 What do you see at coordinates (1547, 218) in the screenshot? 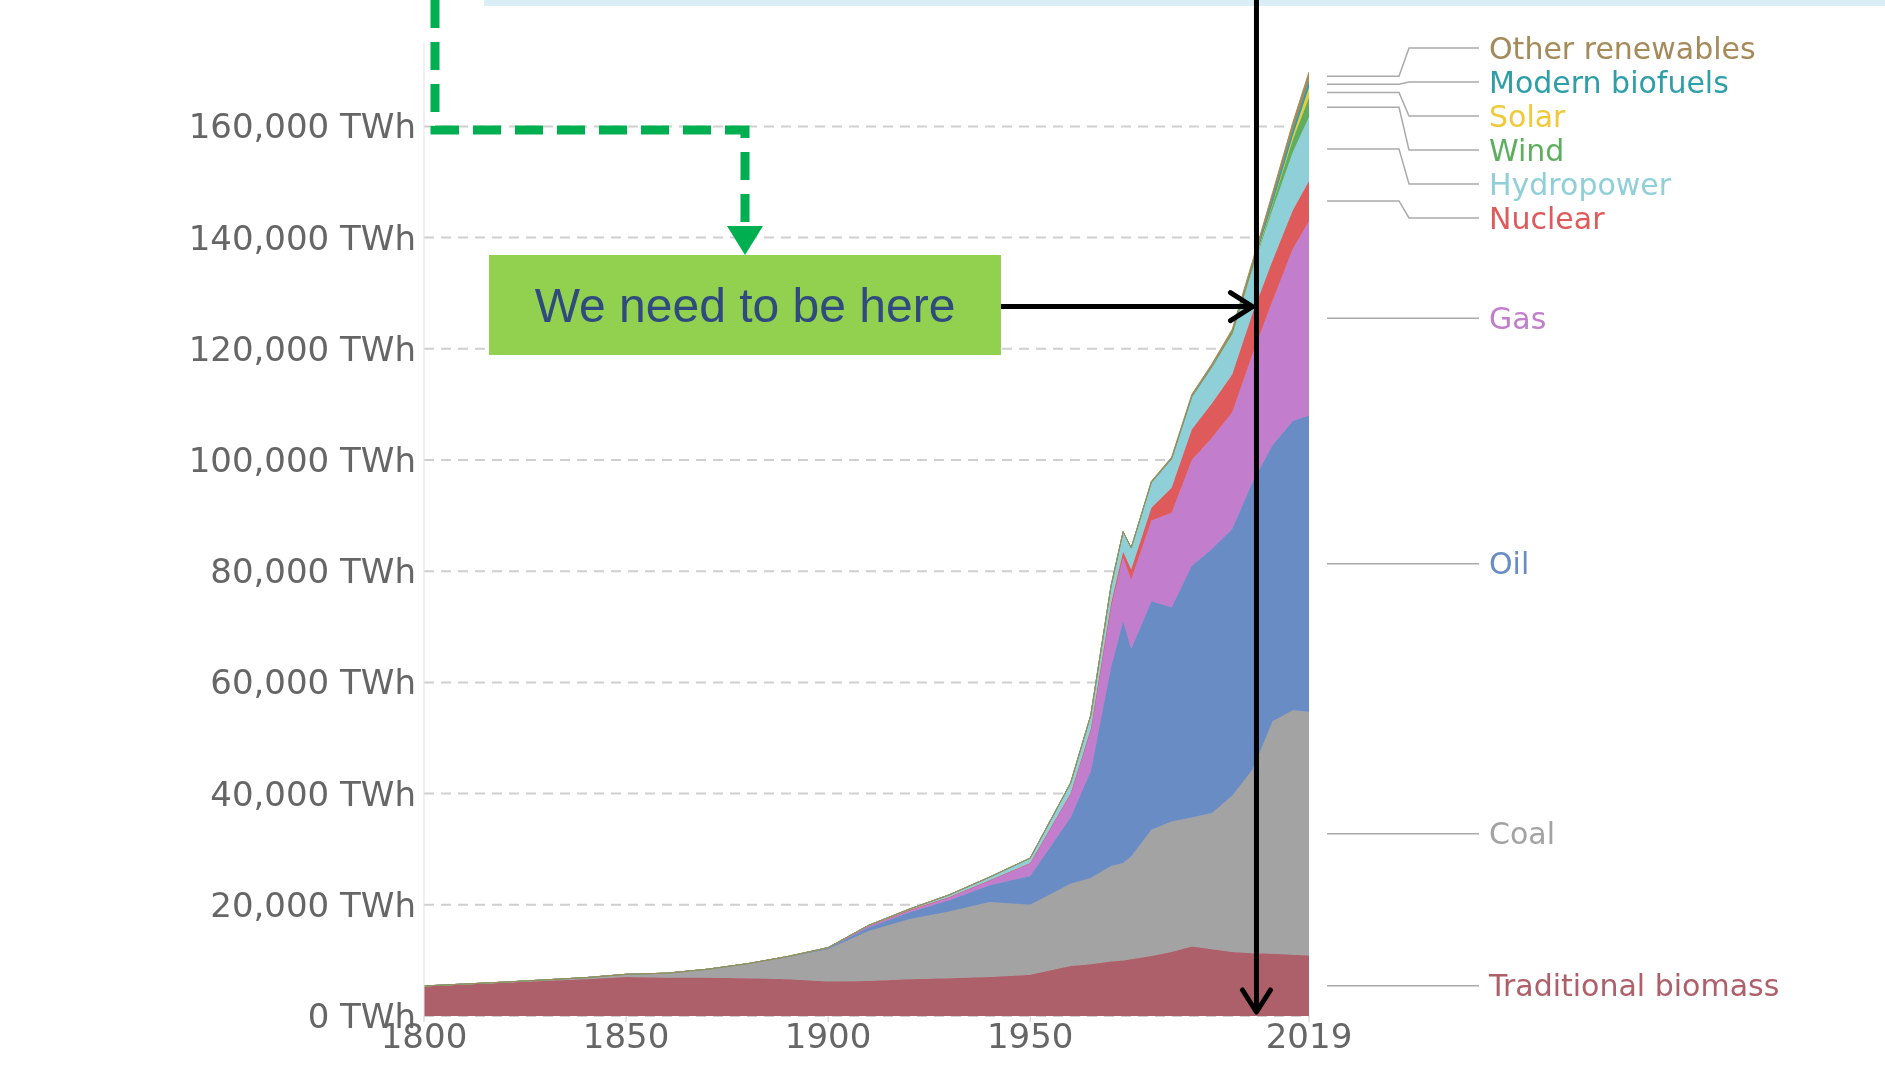
I see `text: Nuclear` at bounding box center [1547, 218].